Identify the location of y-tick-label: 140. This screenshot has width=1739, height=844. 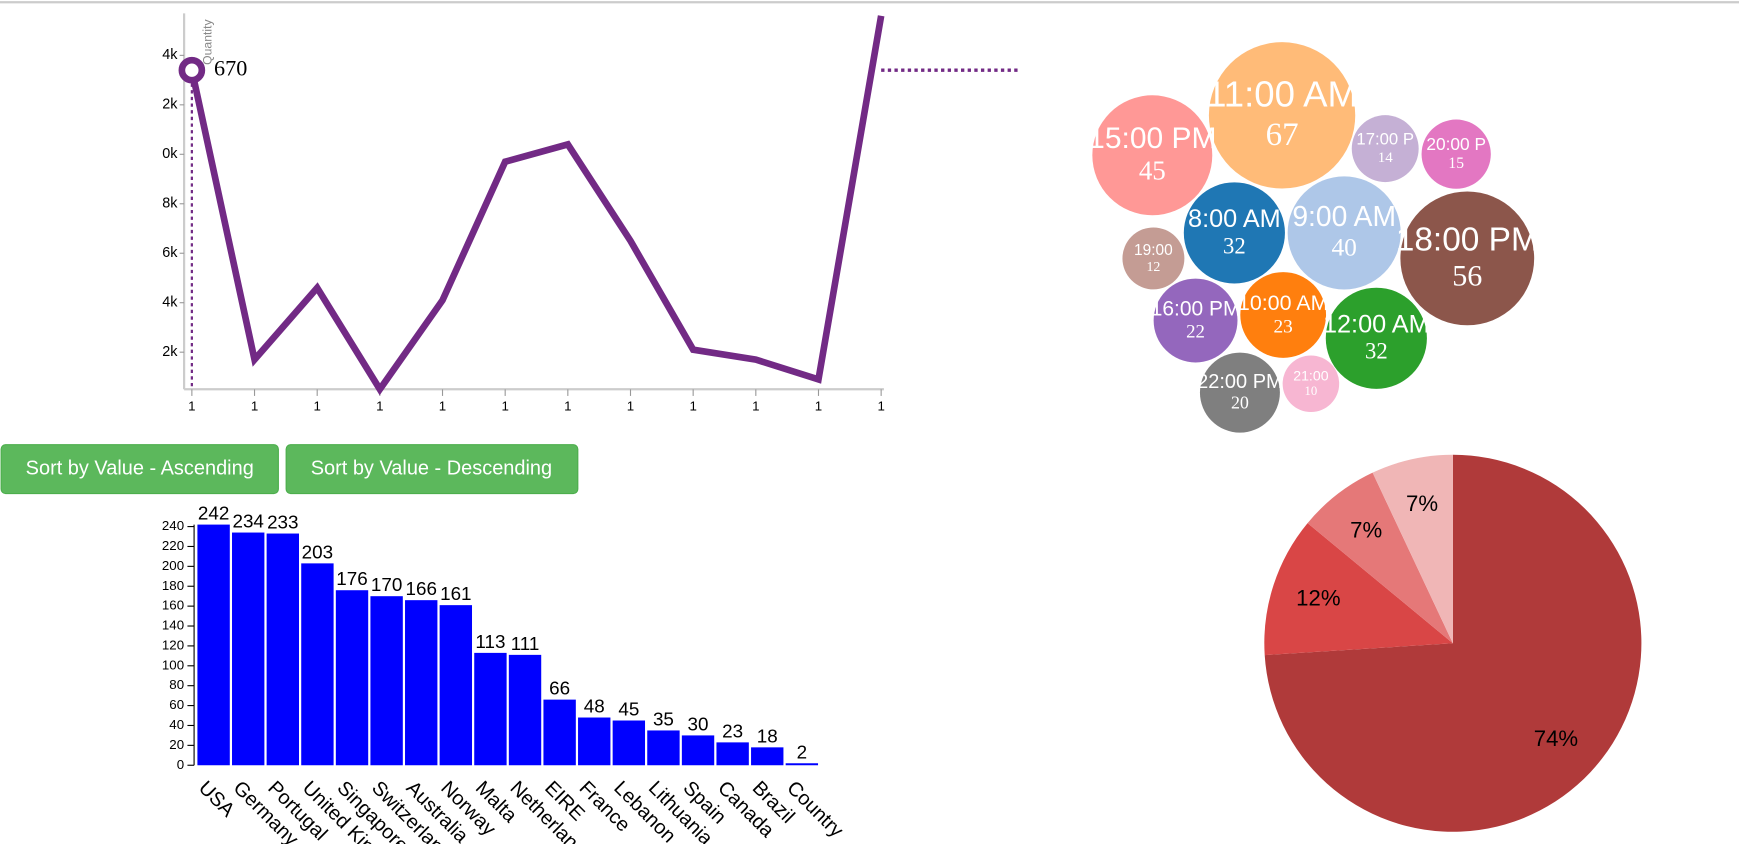
(173, 625).